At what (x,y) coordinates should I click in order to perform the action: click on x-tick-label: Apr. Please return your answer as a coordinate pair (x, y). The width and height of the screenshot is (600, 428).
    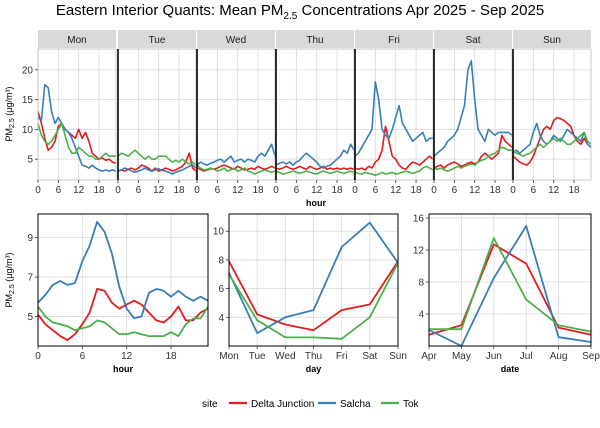
    Looking at the image, I should click on (429, 356).